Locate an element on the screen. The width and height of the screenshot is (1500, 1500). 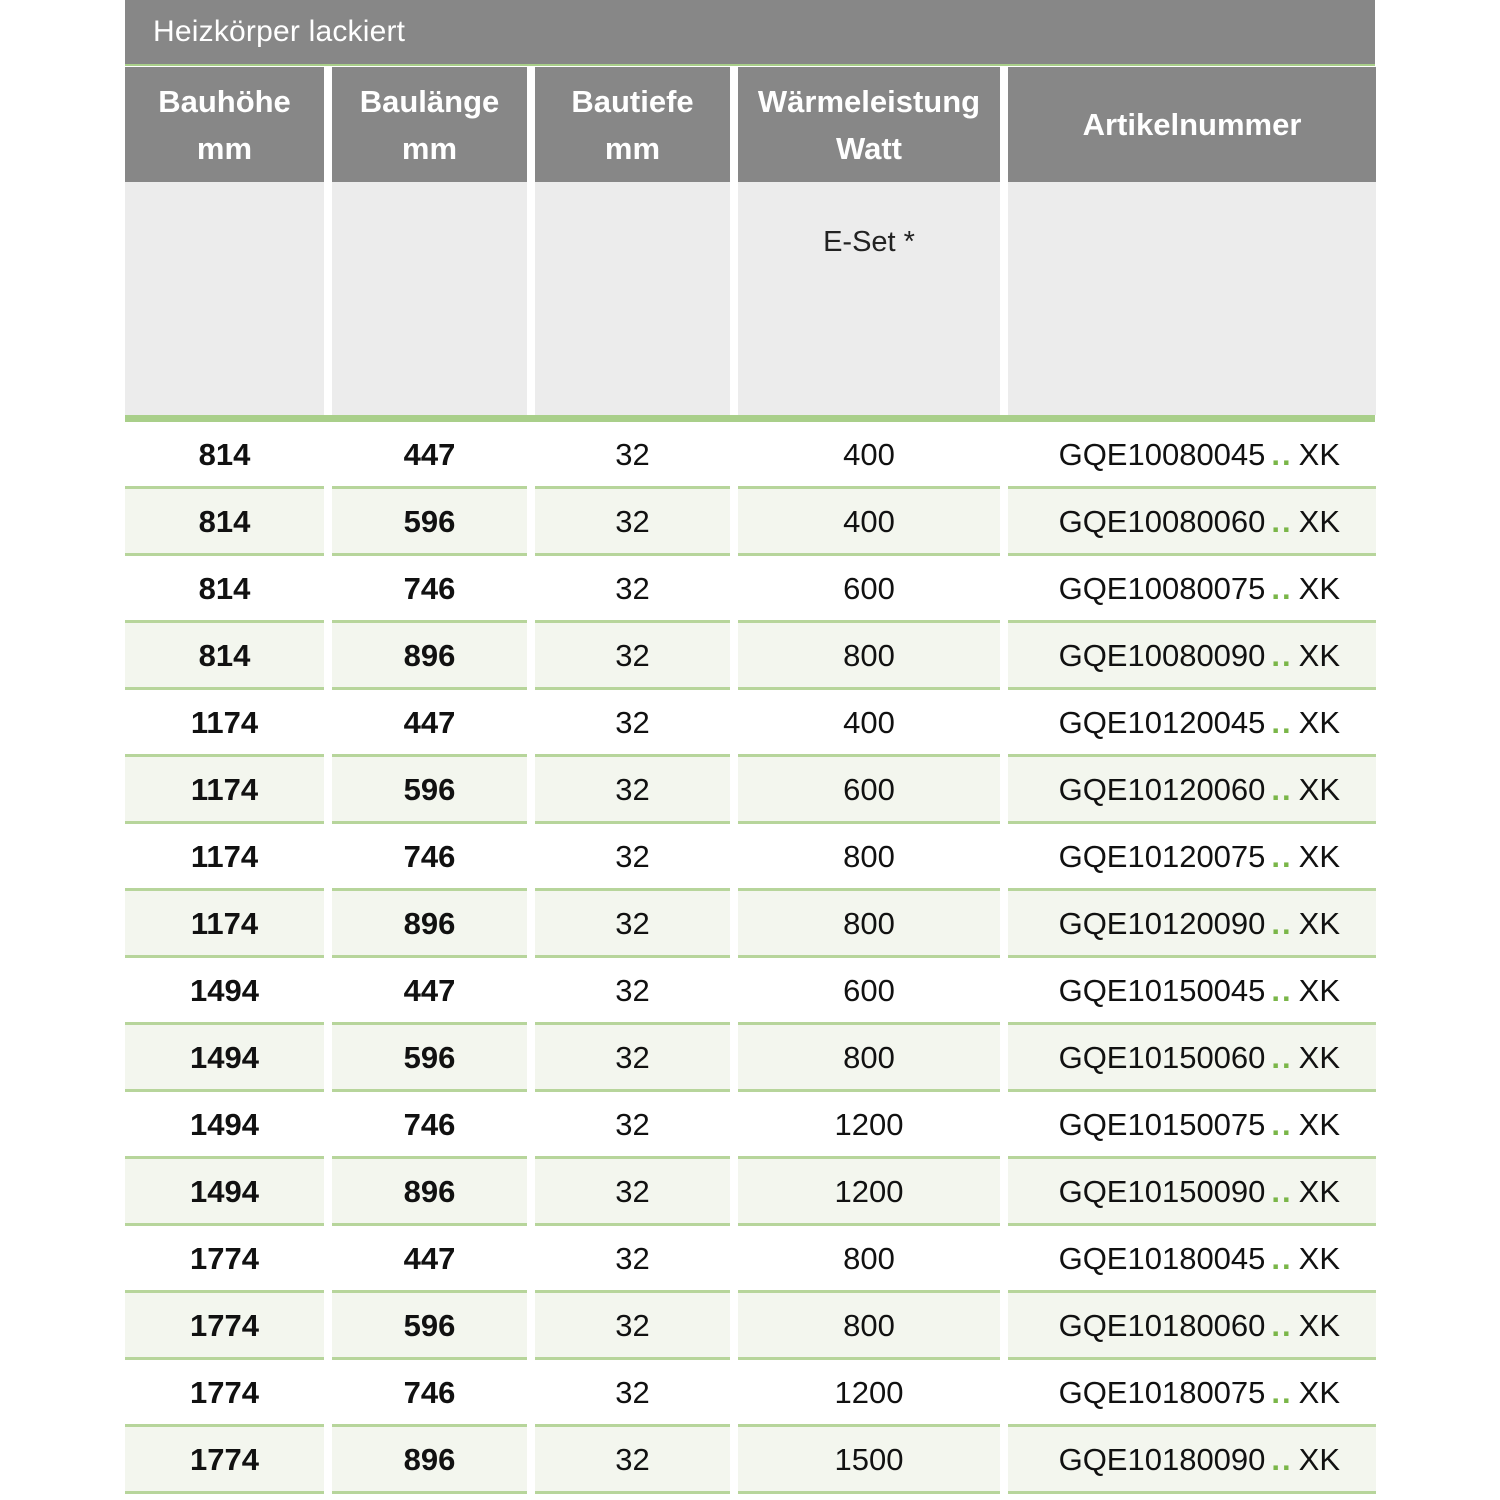
article-number: GQE10180090 is located at coordinates (1162, 1459).